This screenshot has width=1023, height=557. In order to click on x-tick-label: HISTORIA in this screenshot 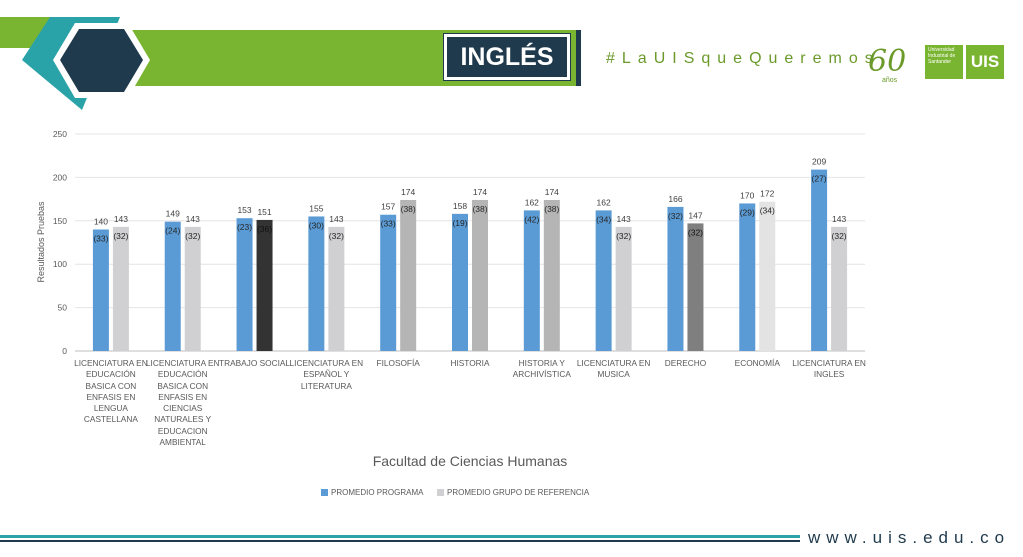, I will do `click(470, 363)`.